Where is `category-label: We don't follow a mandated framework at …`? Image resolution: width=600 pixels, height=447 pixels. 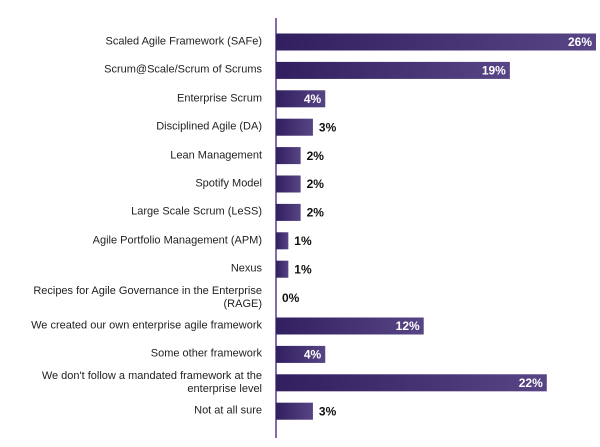
category-label: We don't follow a mandated framework at … is located at coordinates (151, 382).